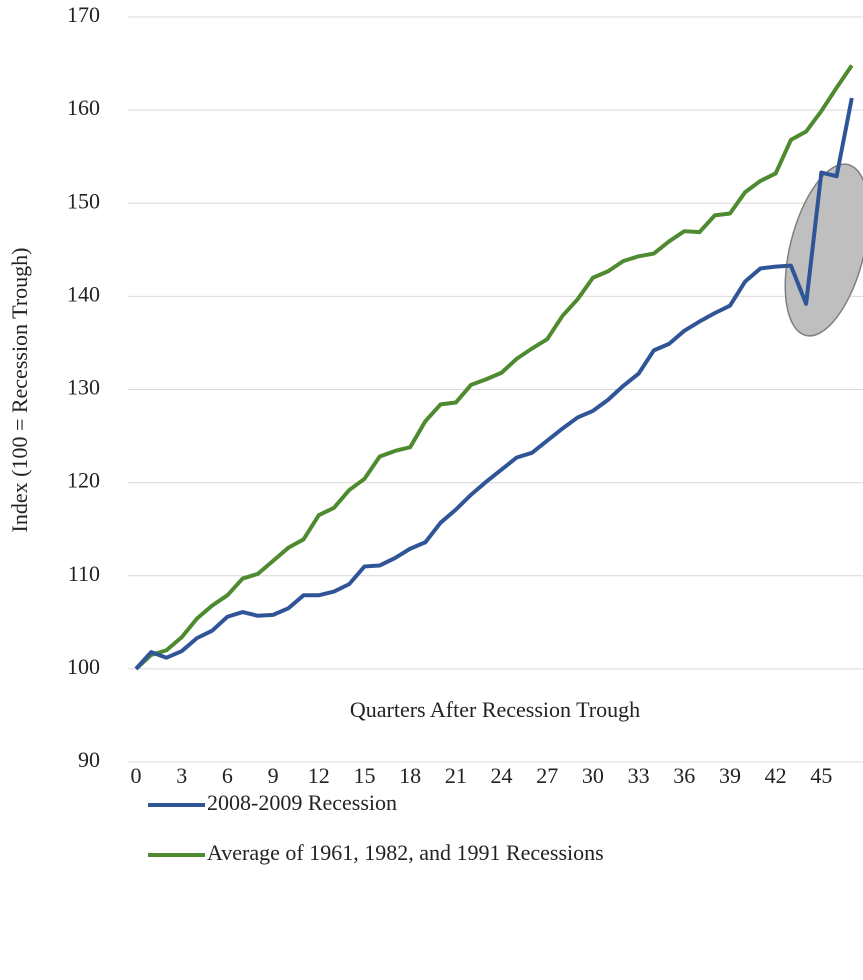  Describe the element at coordinates (83, 200) in the screenshot. I see `y-tick-label: 150` at that location.